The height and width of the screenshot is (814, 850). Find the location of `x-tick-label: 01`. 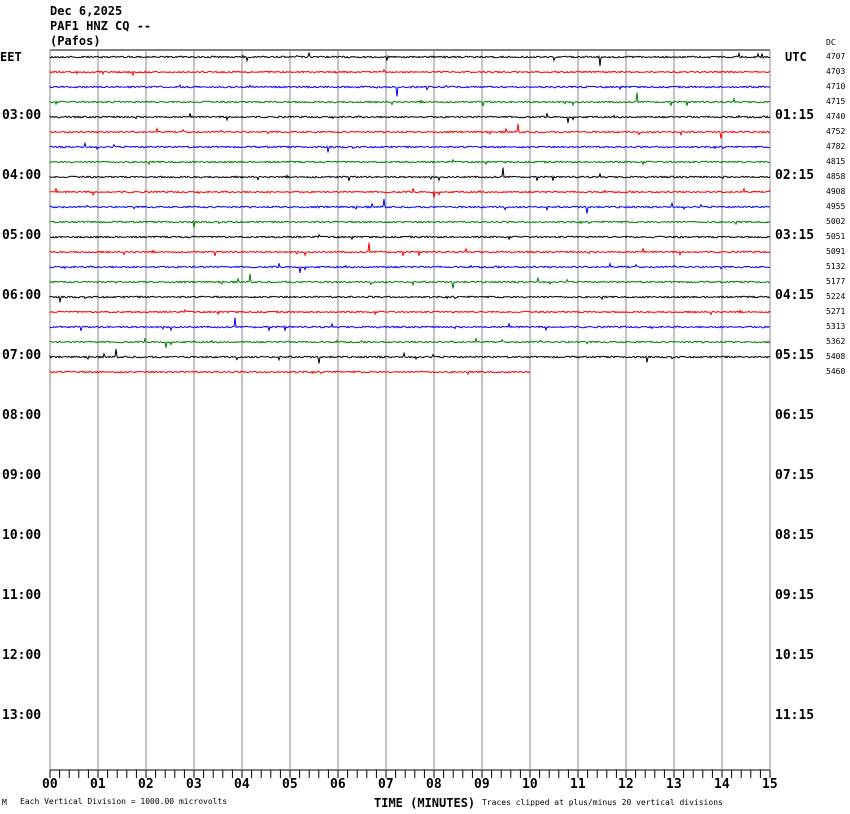

x-tick-label: 01 is located at coordinates (98, 784).